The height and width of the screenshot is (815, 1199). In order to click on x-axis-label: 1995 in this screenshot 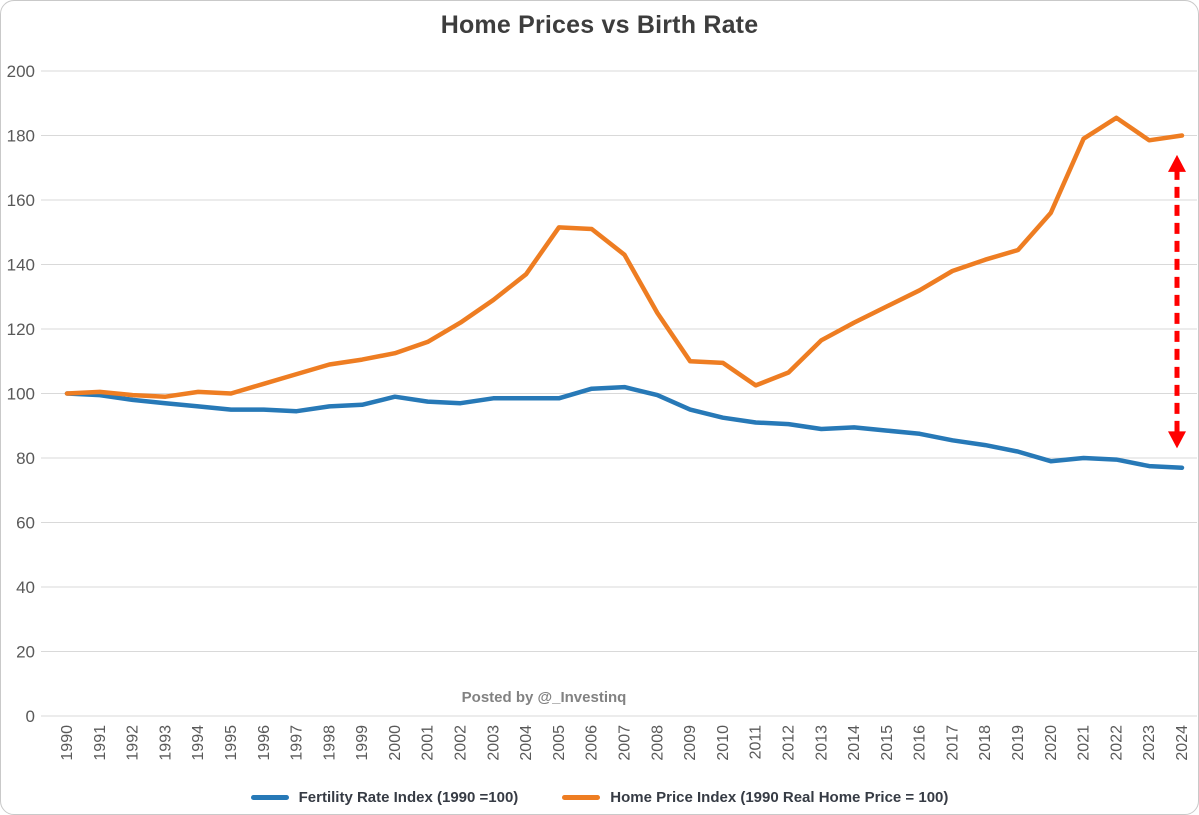, I will do `click(231, 743)`.